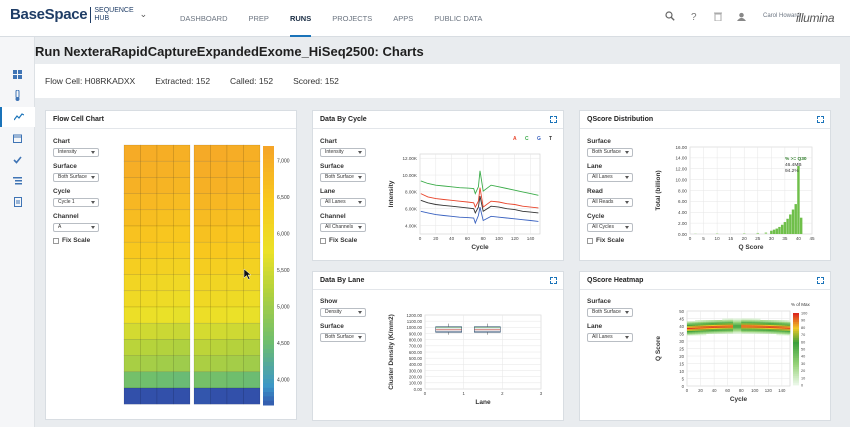  What do you see at coordinates (300, 18) in the screenshot?
I see `nav-runs: RUNS` at bounding box center [300, 18].